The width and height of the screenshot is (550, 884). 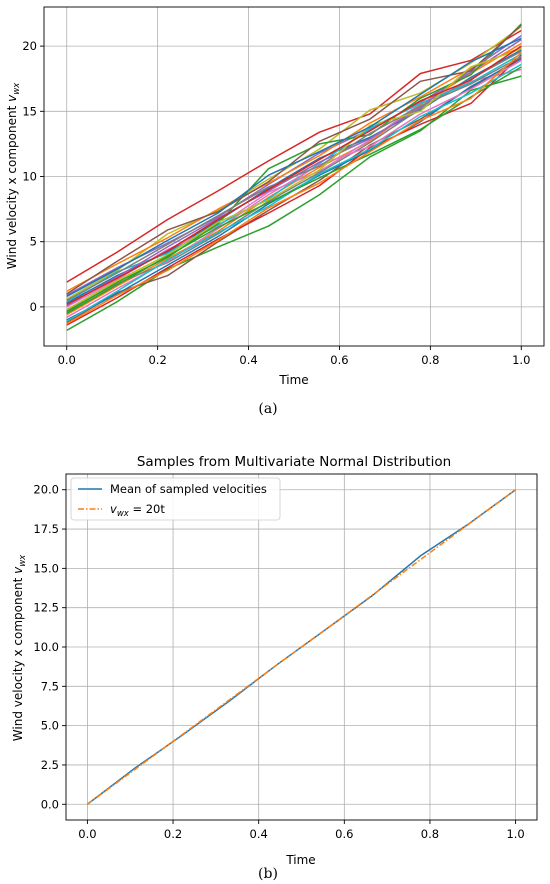 I want to click on b-xtick-label-2: 0.4, so click(x=259, y=834).